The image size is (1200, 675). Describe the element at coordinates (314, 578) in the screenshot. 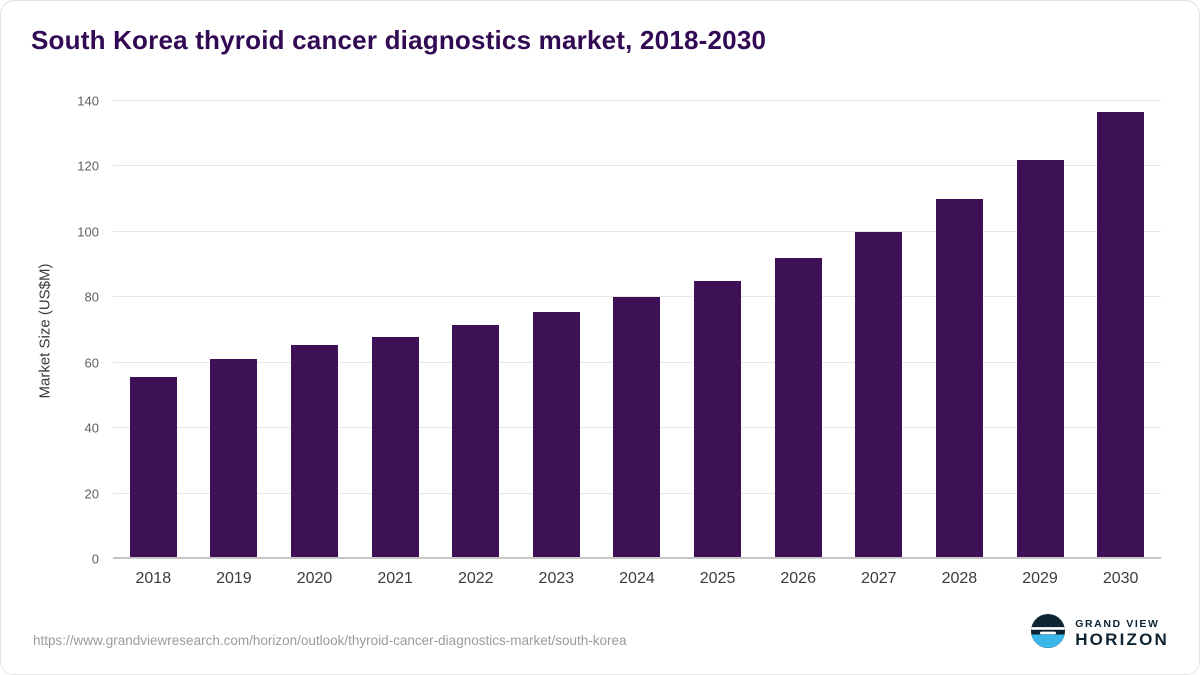

I see `x-tick-label: 2020` at that location.